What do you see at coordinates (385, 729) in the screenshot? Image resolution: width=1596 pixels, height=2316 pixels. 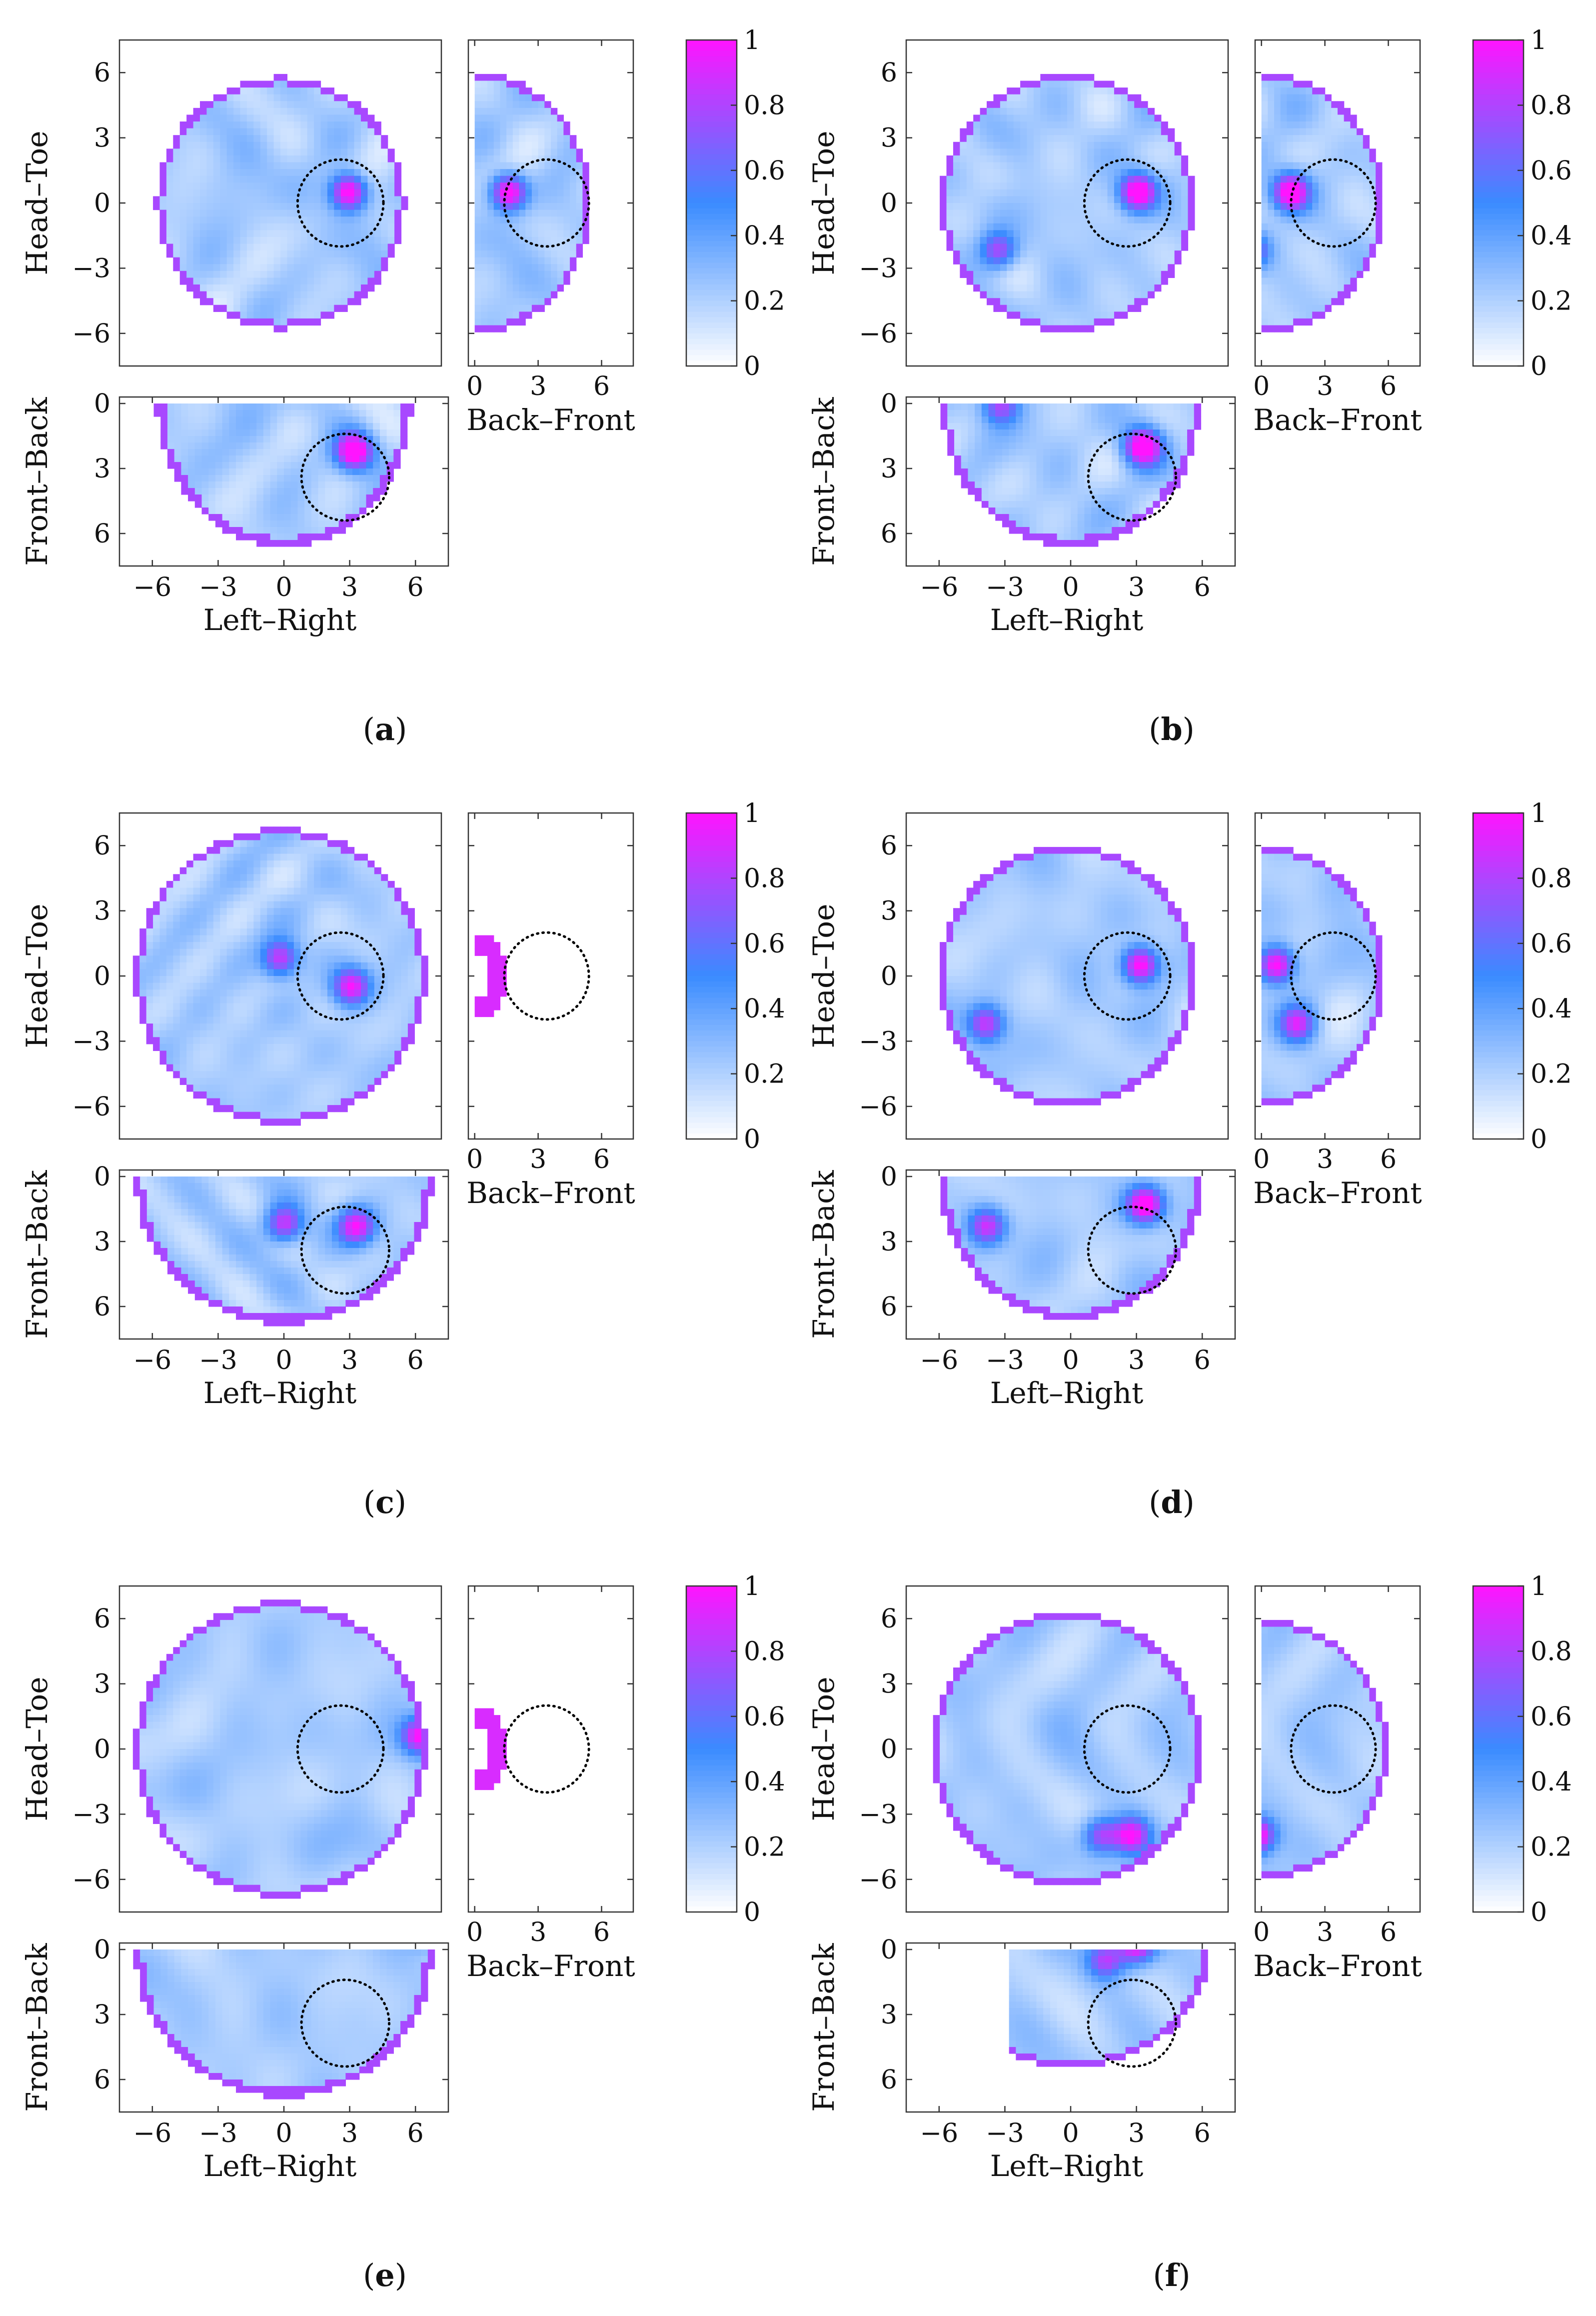 I see `panel-label: (a)` at bounding box center [385, 729].